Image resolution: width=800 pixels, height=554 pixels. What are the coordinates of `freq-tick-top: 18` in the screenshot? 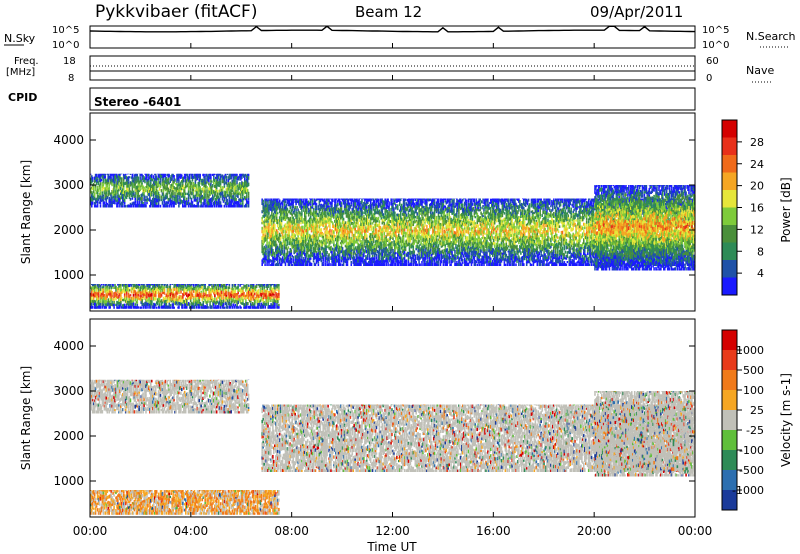 It's located at (69, 61).